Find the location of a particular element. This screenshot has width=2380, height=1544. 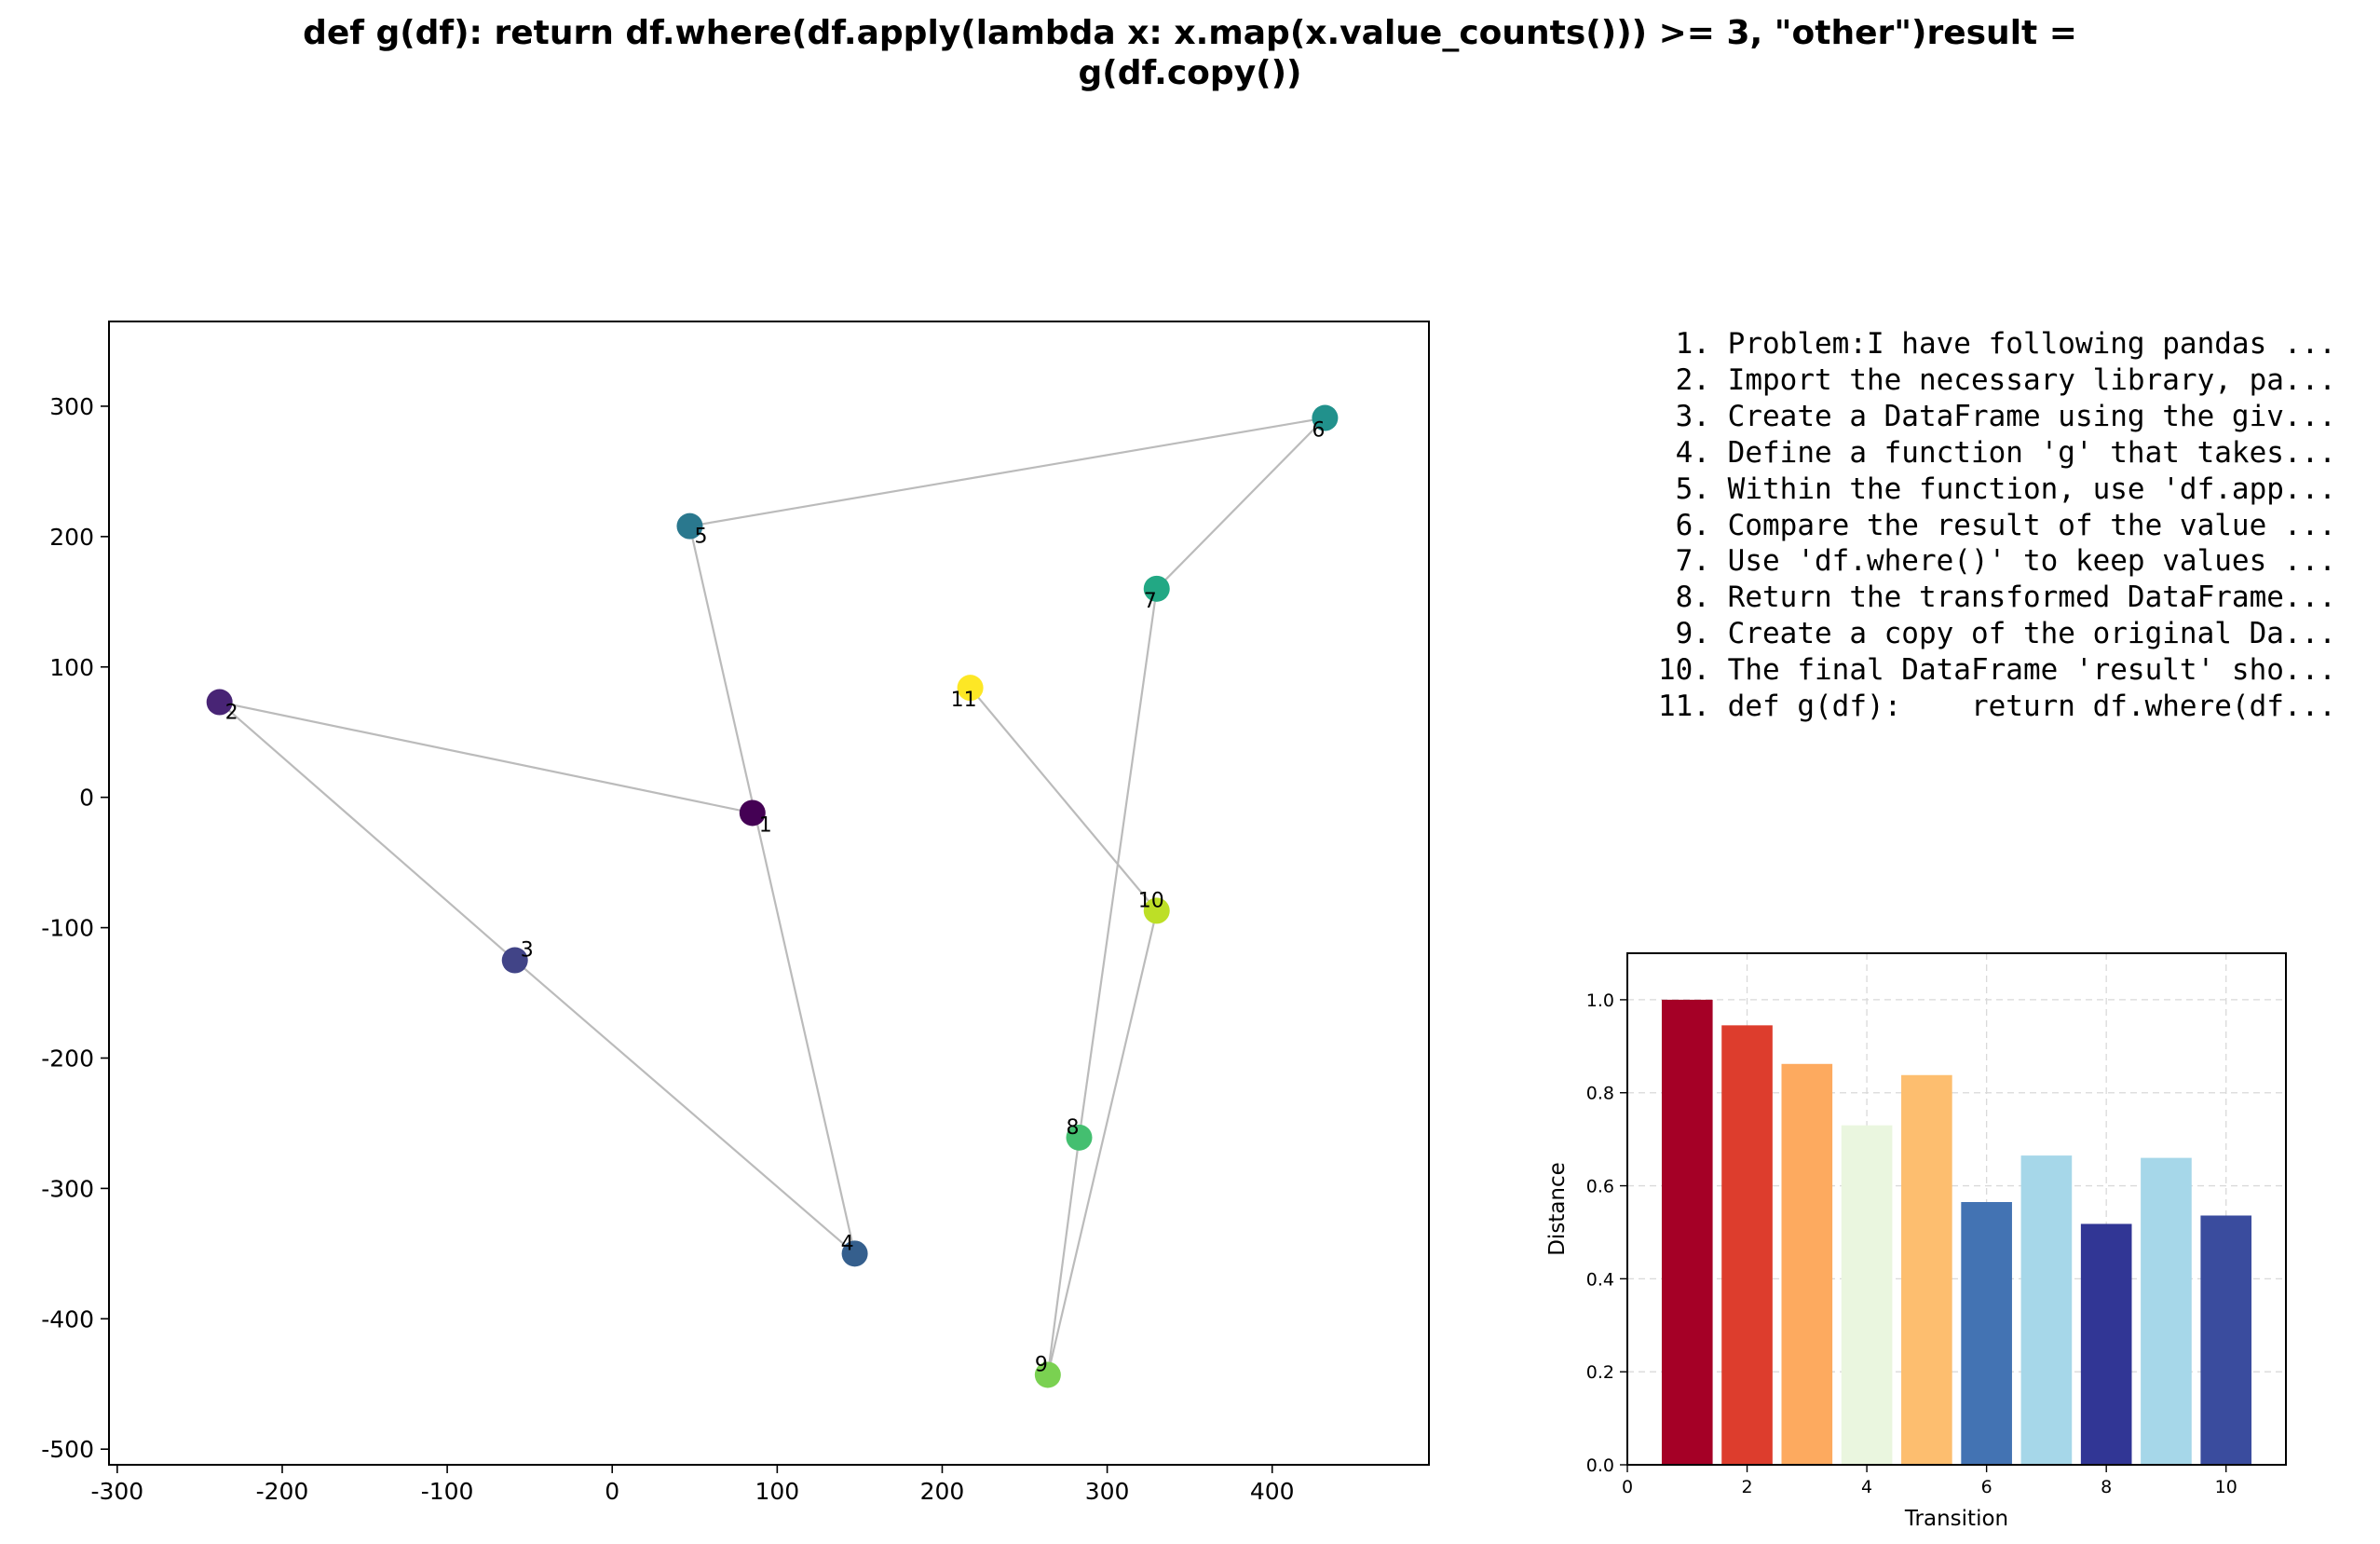

x-tick-label: 100 is located at coordinates (777, 1491).